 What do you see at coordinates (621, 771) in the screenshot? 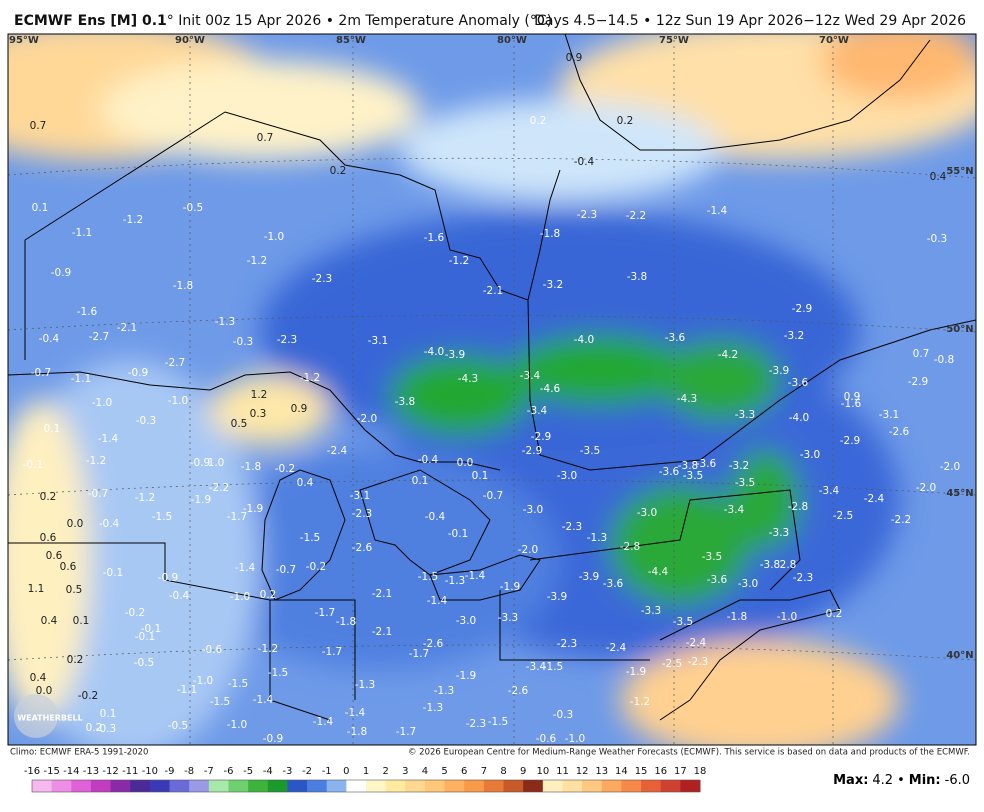
I see `colorbar-tick-label: 14` at bounding box center [621, 771].